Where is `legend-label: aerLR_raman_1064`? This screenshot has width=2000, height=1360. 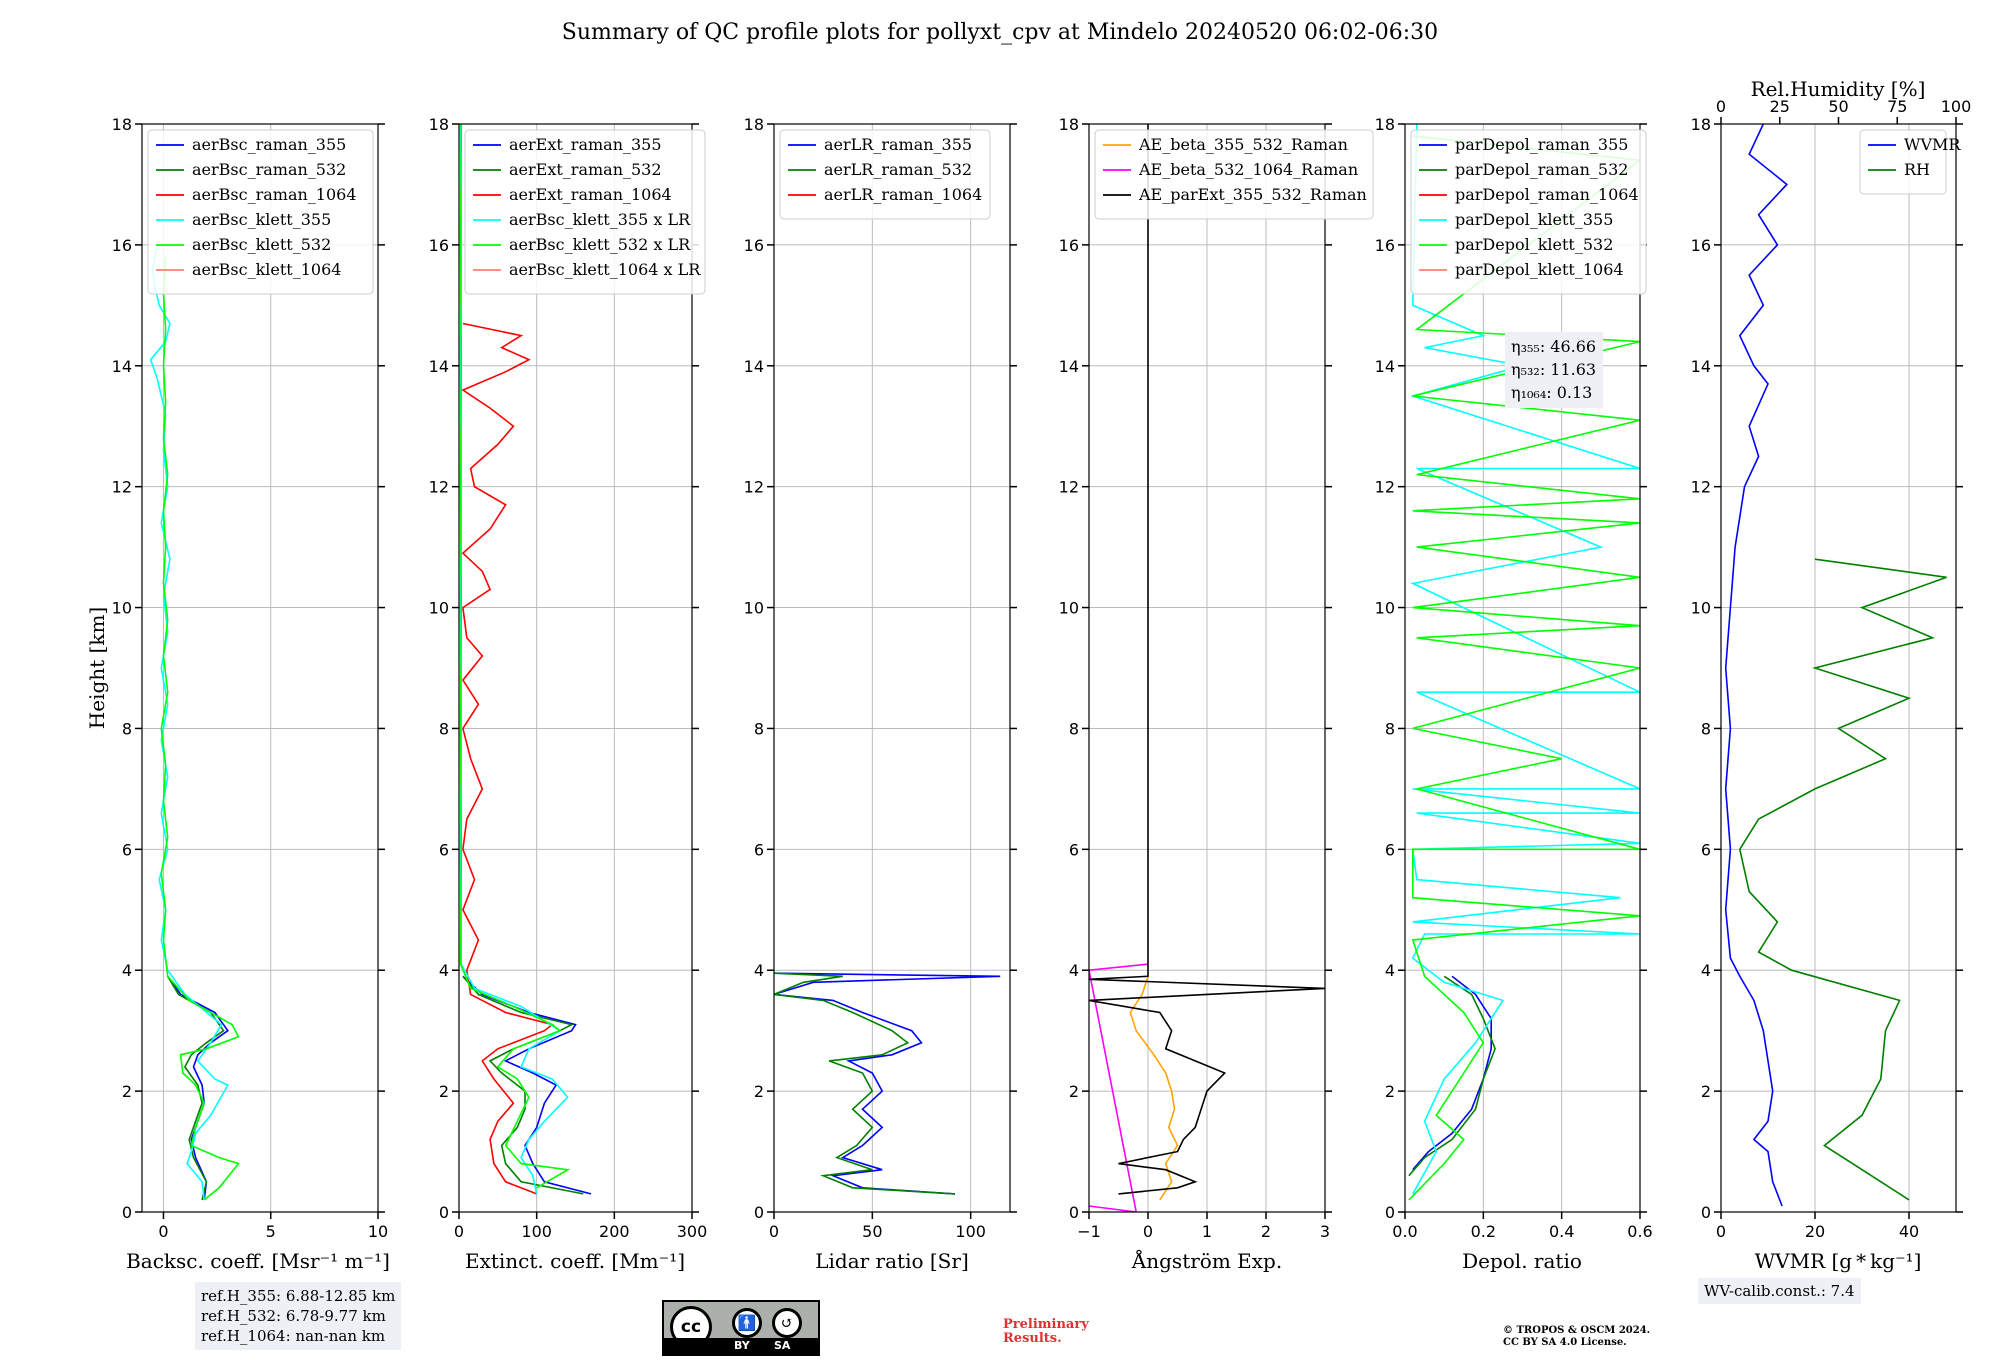 legend-label: aerLR_raman_1064 is located at coordinates (903, 194).